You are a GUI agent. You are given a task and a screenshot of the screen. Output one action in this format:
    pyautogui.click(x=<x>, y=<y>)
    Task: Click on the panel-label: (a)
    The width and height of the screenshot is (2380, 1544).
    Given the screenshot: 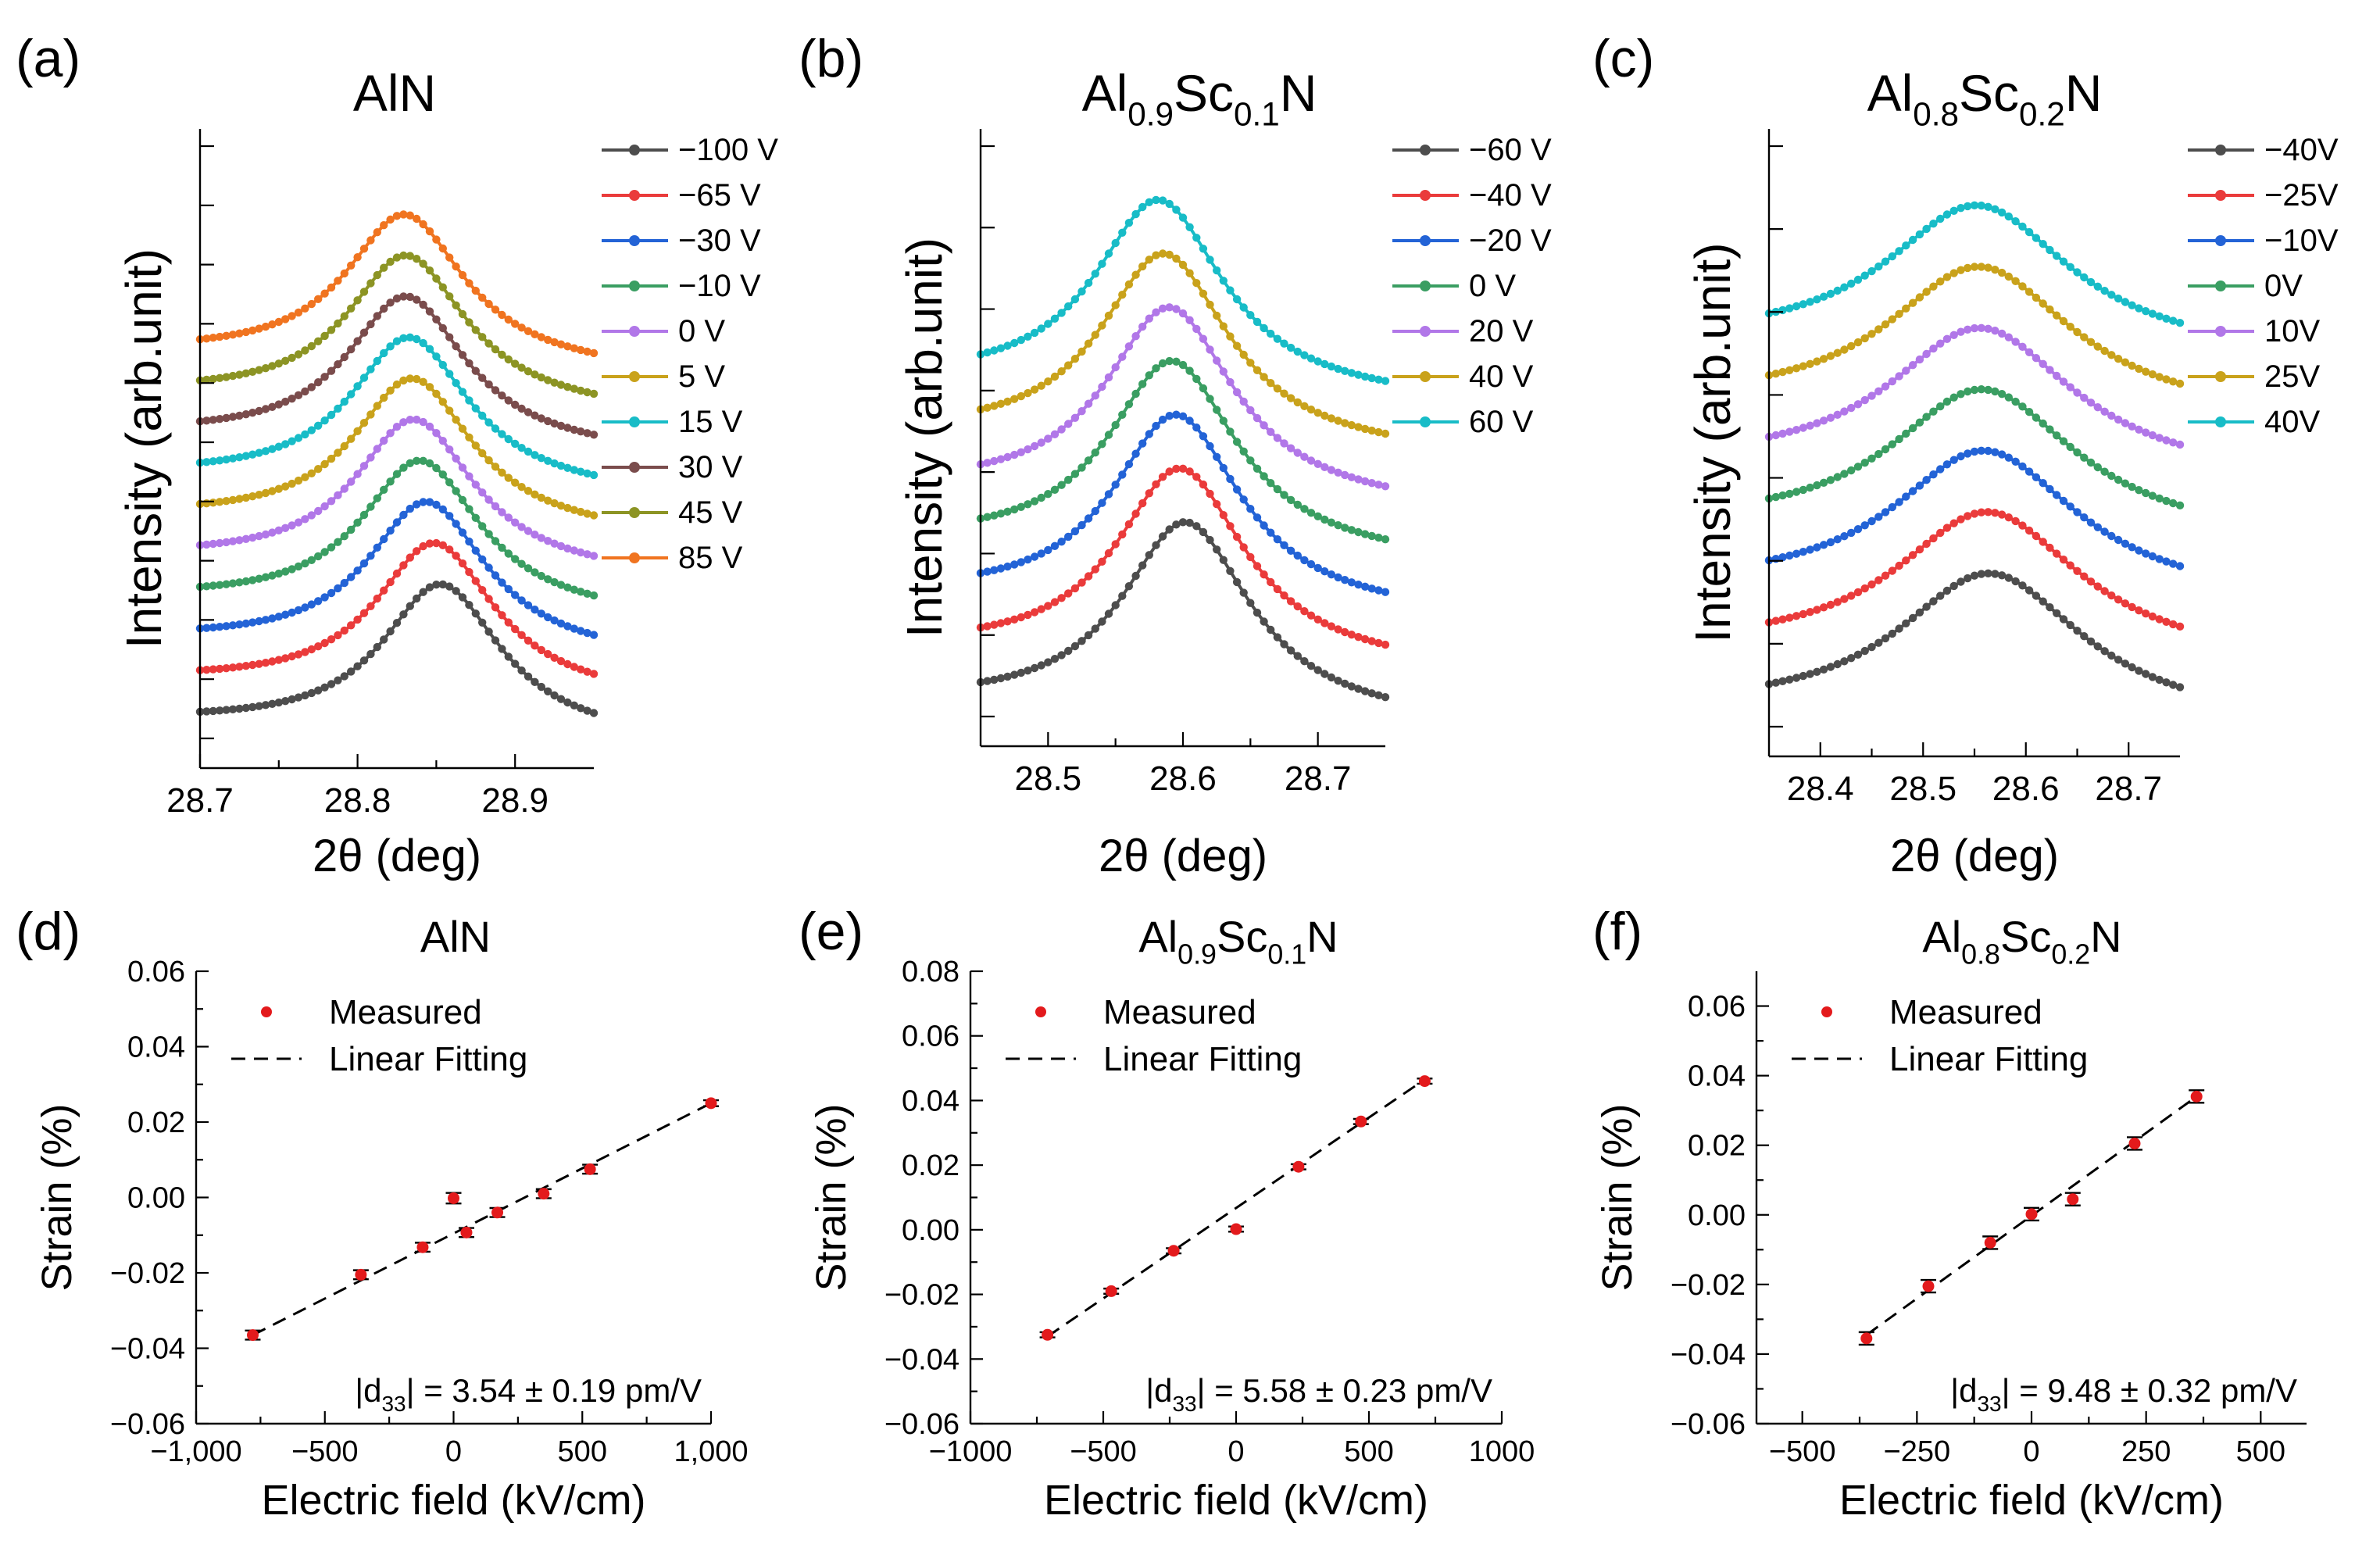 What is the action you would take?
    pyautogui.click(x=48, y=59)
    